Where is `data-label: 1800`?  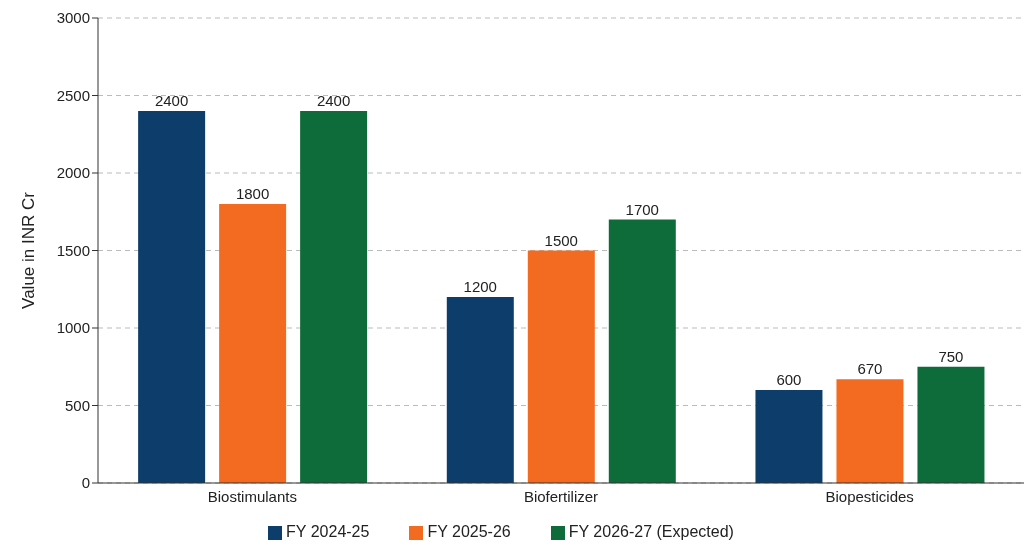 data-label: 1800 is located at coordinates (252, 193).